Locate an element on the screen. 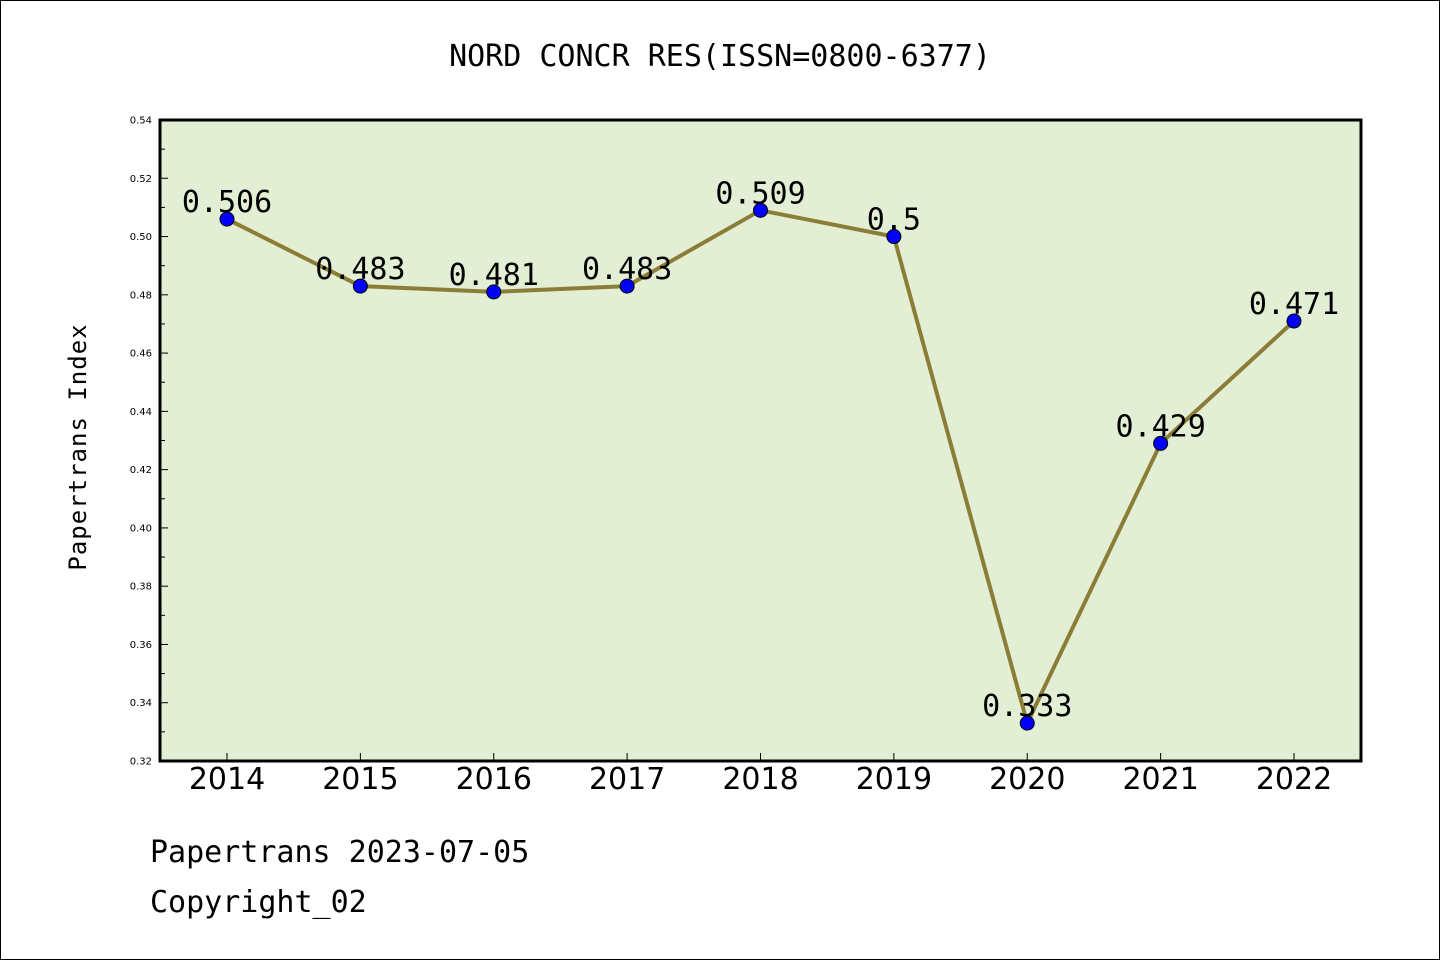  data-label: 0.429 is located at coordinates (1160, 426).